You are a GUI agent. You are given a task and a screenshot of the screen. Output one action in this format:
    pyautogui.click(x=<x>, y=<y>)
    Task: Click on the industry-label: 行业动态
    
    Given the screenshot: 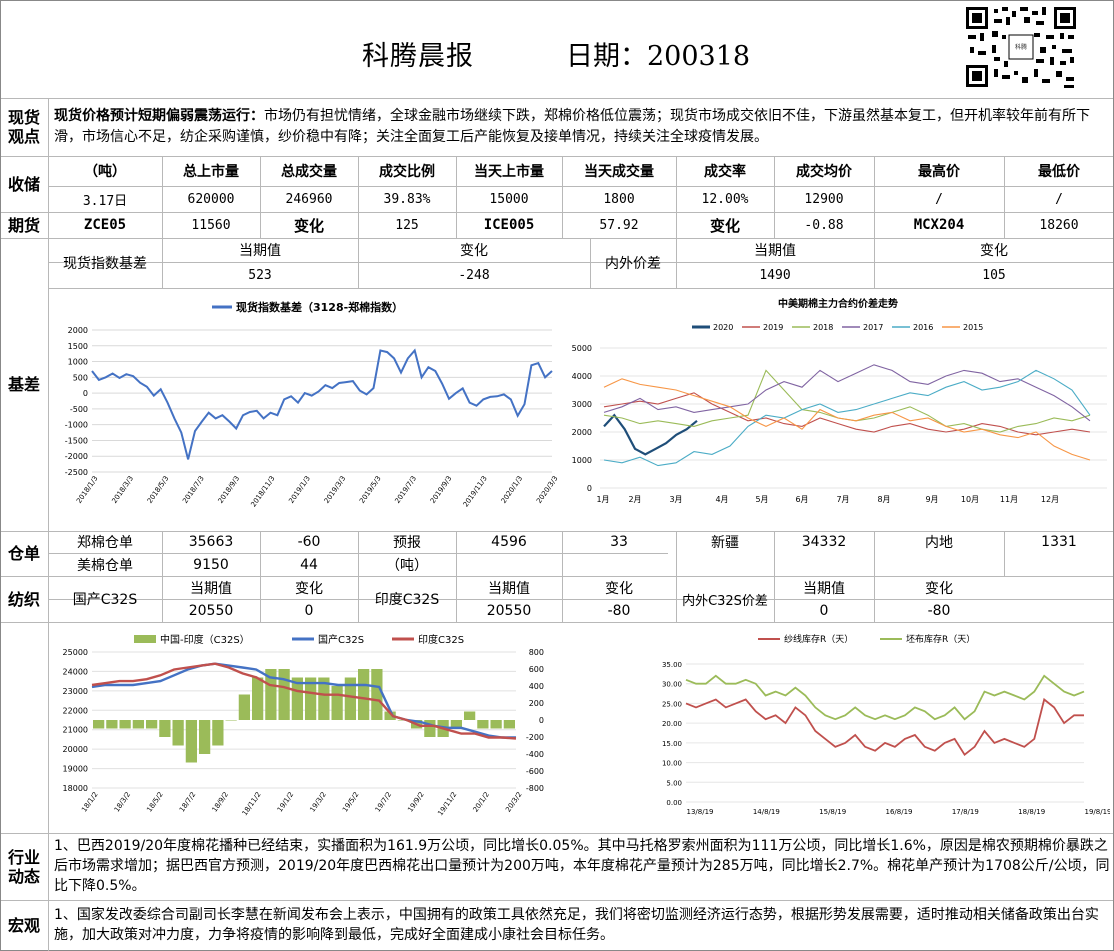 What is the action you would take?
    pyautogui.click(x=24, y=866)
    